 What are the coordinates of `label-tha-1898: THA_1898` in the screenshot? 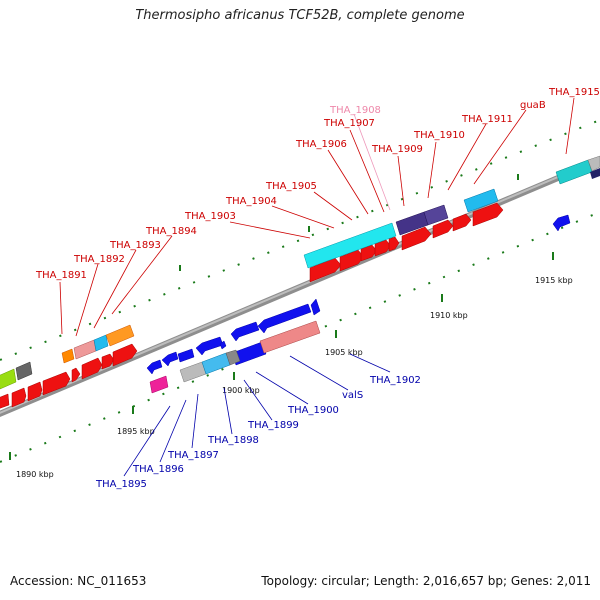 It's located at (233, 440).